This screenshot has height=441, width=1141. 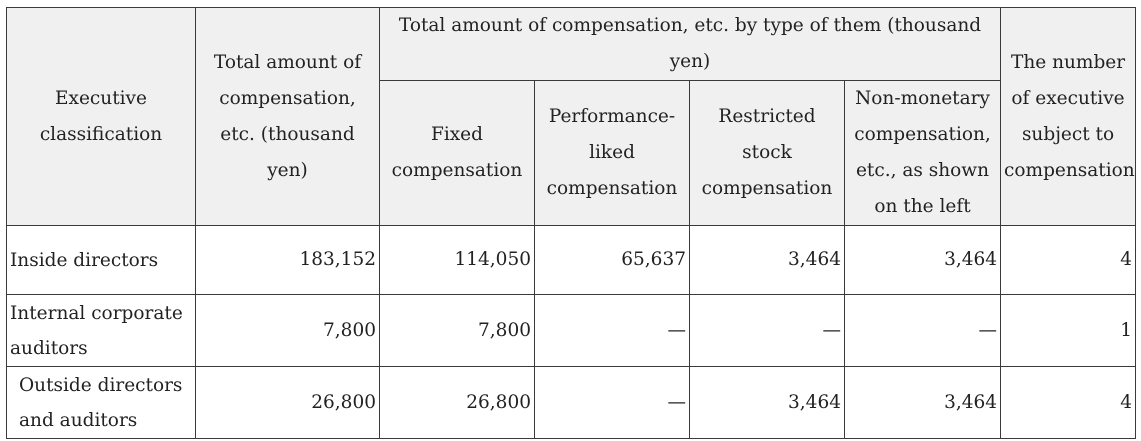 What do you see at coordinates (287, 403) in the screenshot?
I see `cell-total: 26,800` at bounding box center [287, 403].